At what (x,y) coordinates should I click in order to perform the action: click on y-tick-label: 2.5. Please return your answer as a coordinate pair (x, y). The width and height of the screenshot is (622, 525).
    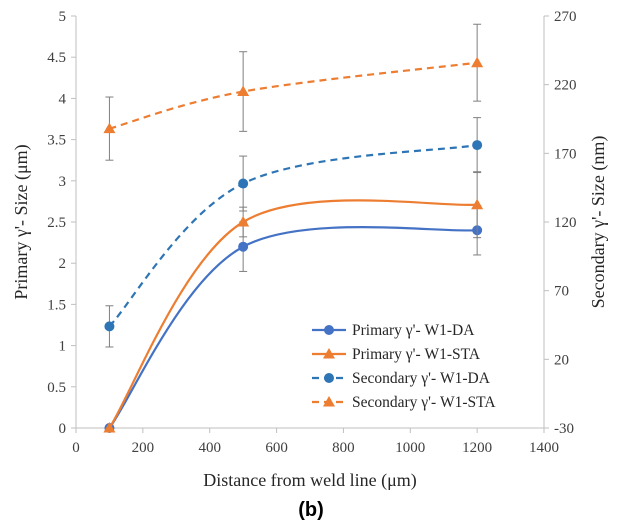
    Looking at the image, I should click on (56, 223).